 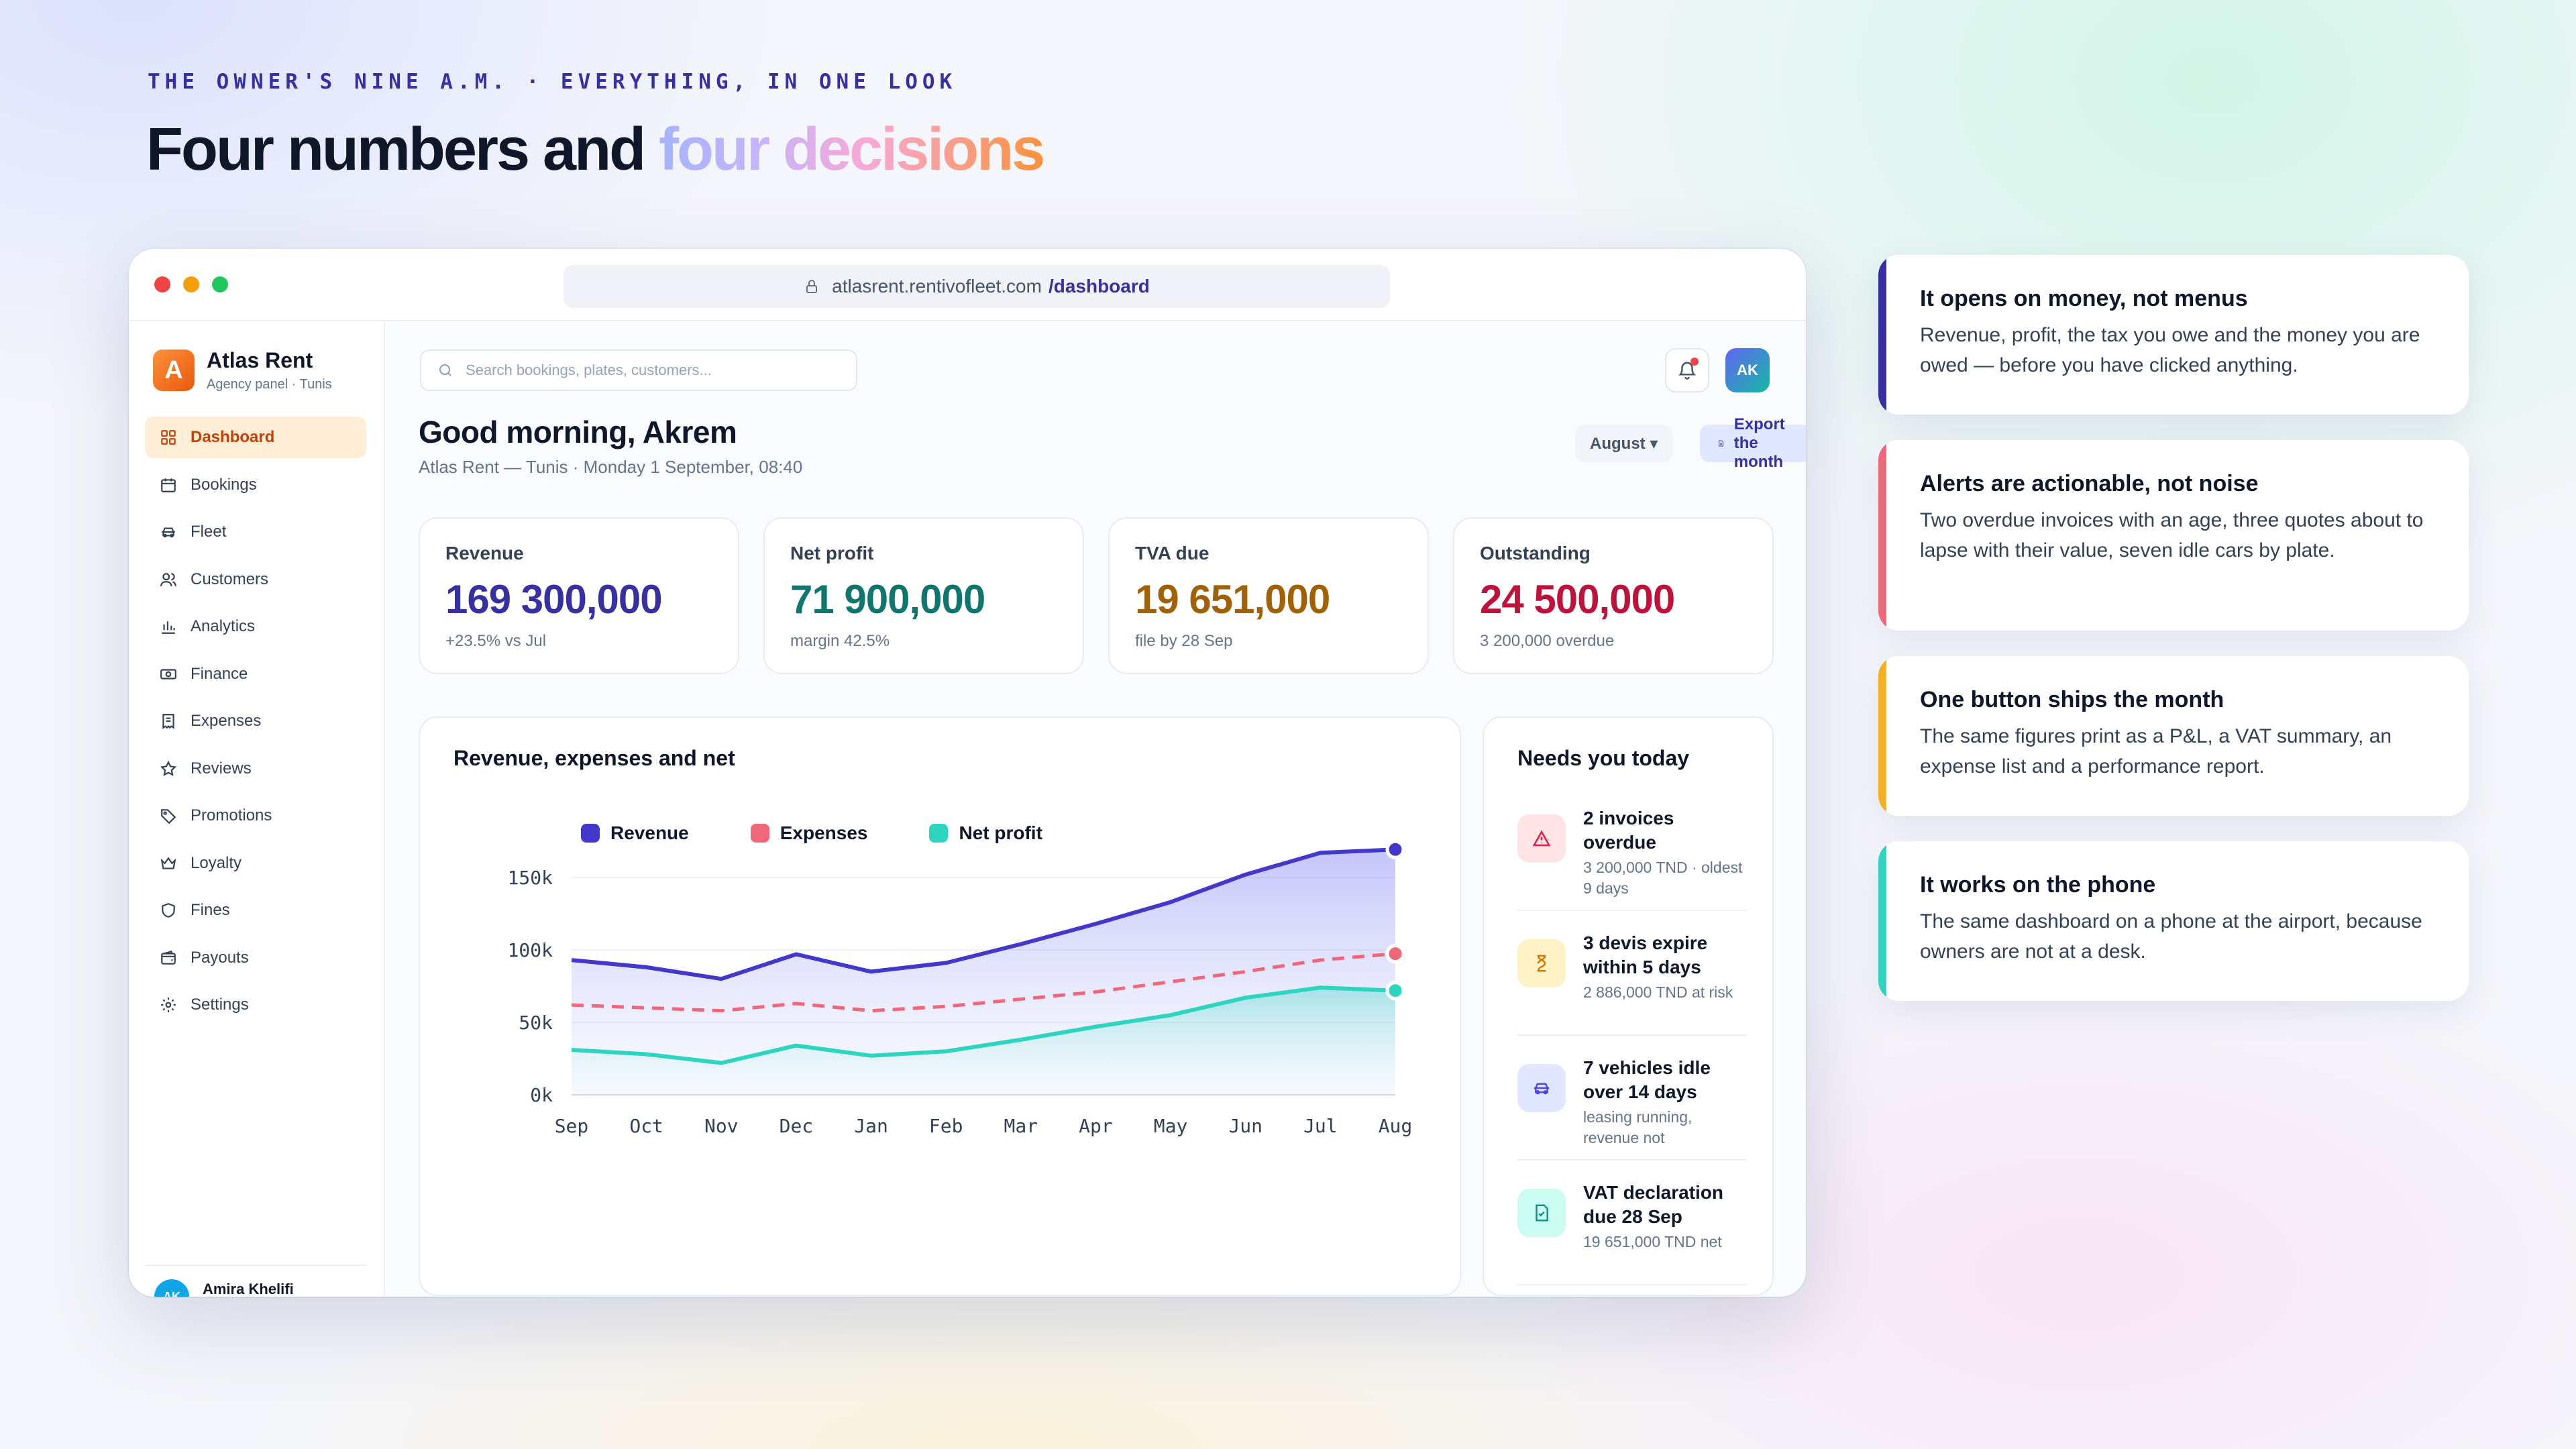 I want to click on todo-heading: 7 vehicles idle over 14 days, so click(x=1647, y=1079).